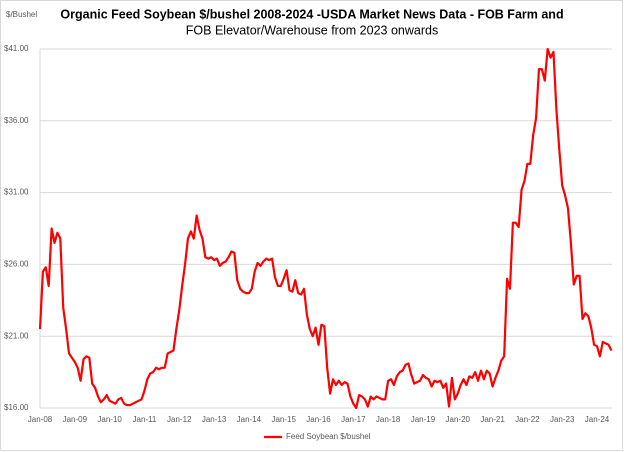 The height and width of the screenshot is (452, 624). I want to click on x-tick-label: Jan-15, so click(283, 419).